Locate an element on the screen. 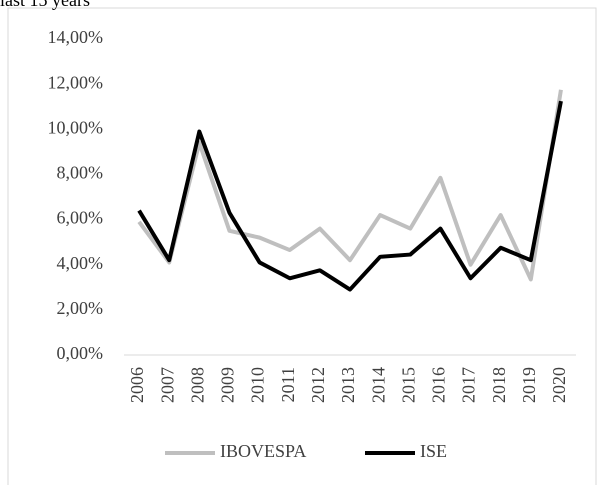 Image resolution: width=603 pixels, height=485 pixels. y-tick-label: 4,00% is located at coordinates (80, 263).